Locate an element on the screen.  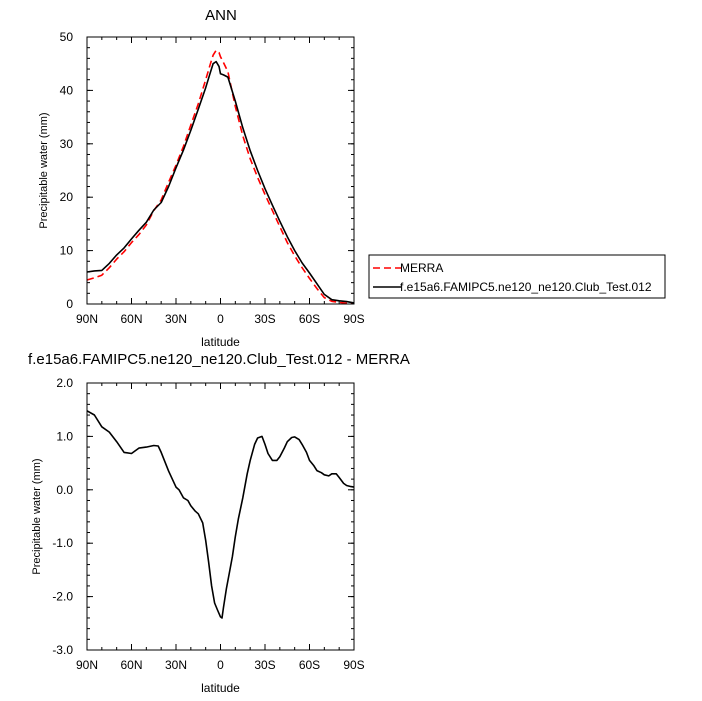
top-panel-title: ANN is located at coordinates (221, 15).